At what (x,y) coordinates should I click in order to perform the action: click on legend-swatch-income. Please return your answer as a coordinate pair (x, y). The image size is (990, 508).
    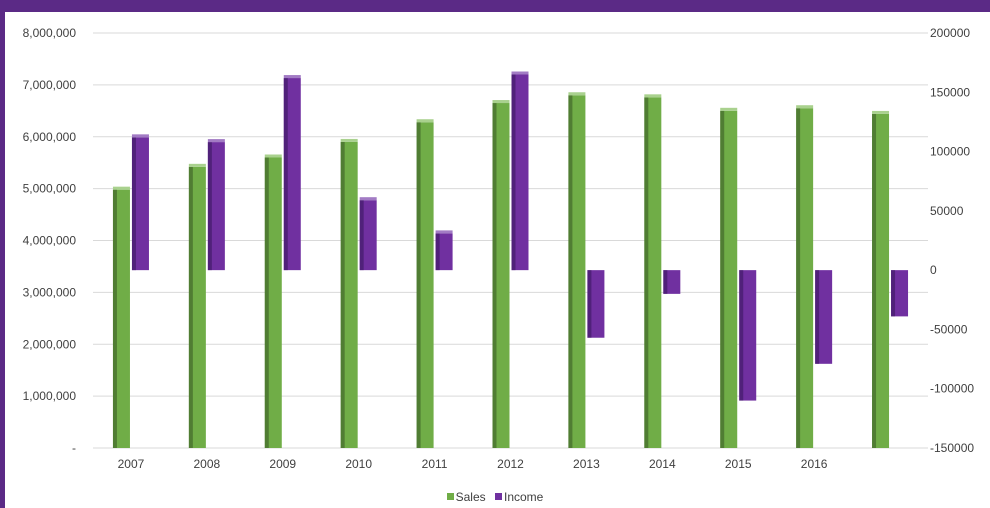
    Looking at the image, I should click on (498, 496).